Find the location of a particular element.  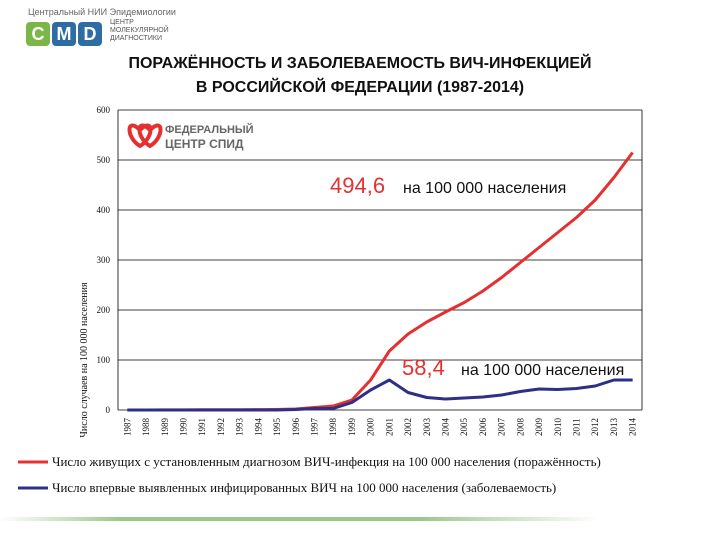

x-tick-label: 2013 is located at coordinates (614, 427).